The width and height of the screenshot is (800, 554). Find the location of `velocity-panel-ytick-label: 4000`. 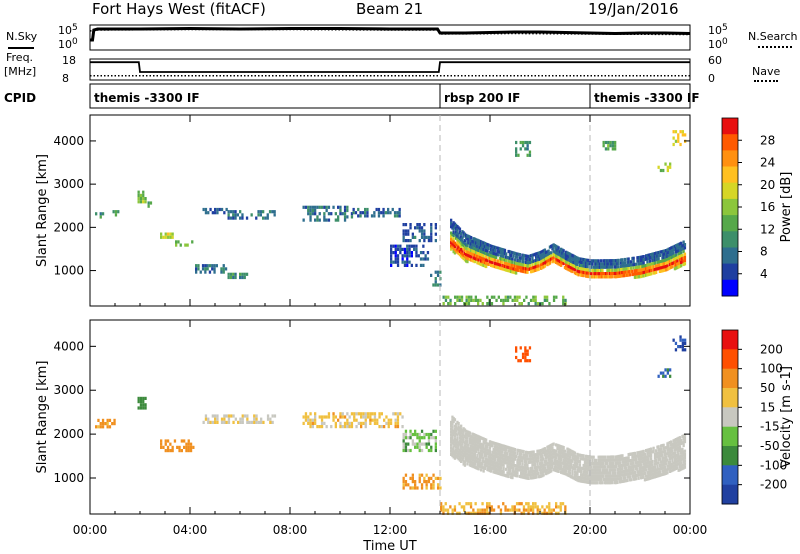

velocity-panel-ytick-label: 4000 is located at coordinates (68, 346).